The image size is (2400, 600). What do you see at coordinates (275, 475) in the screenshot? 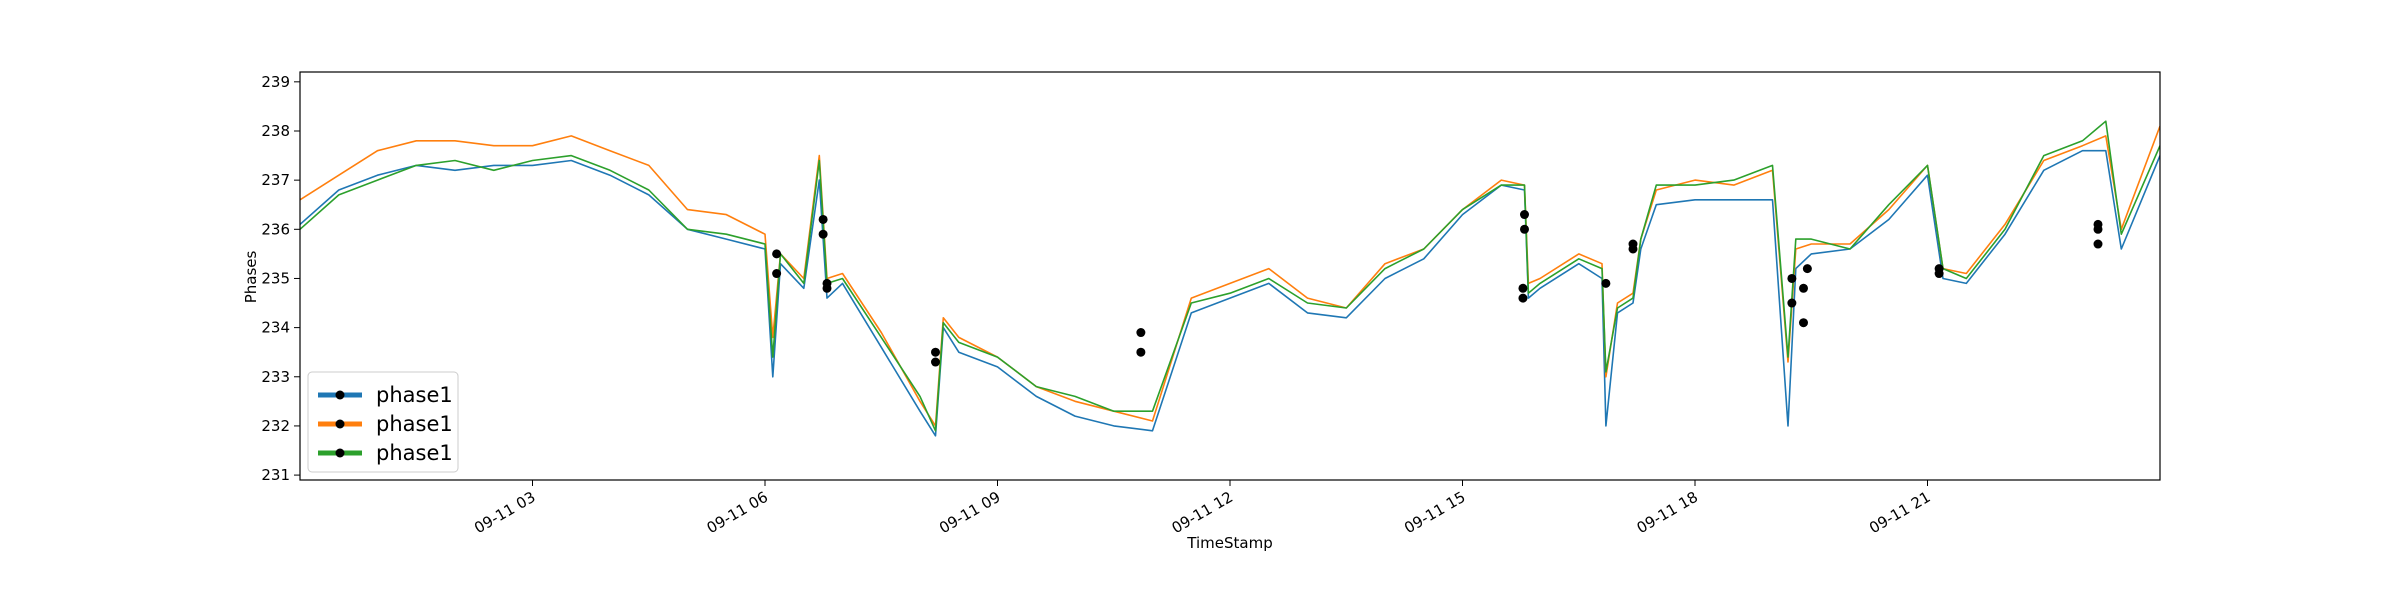
I see `y-tick-label: 231` at bounding box center [275, 475].